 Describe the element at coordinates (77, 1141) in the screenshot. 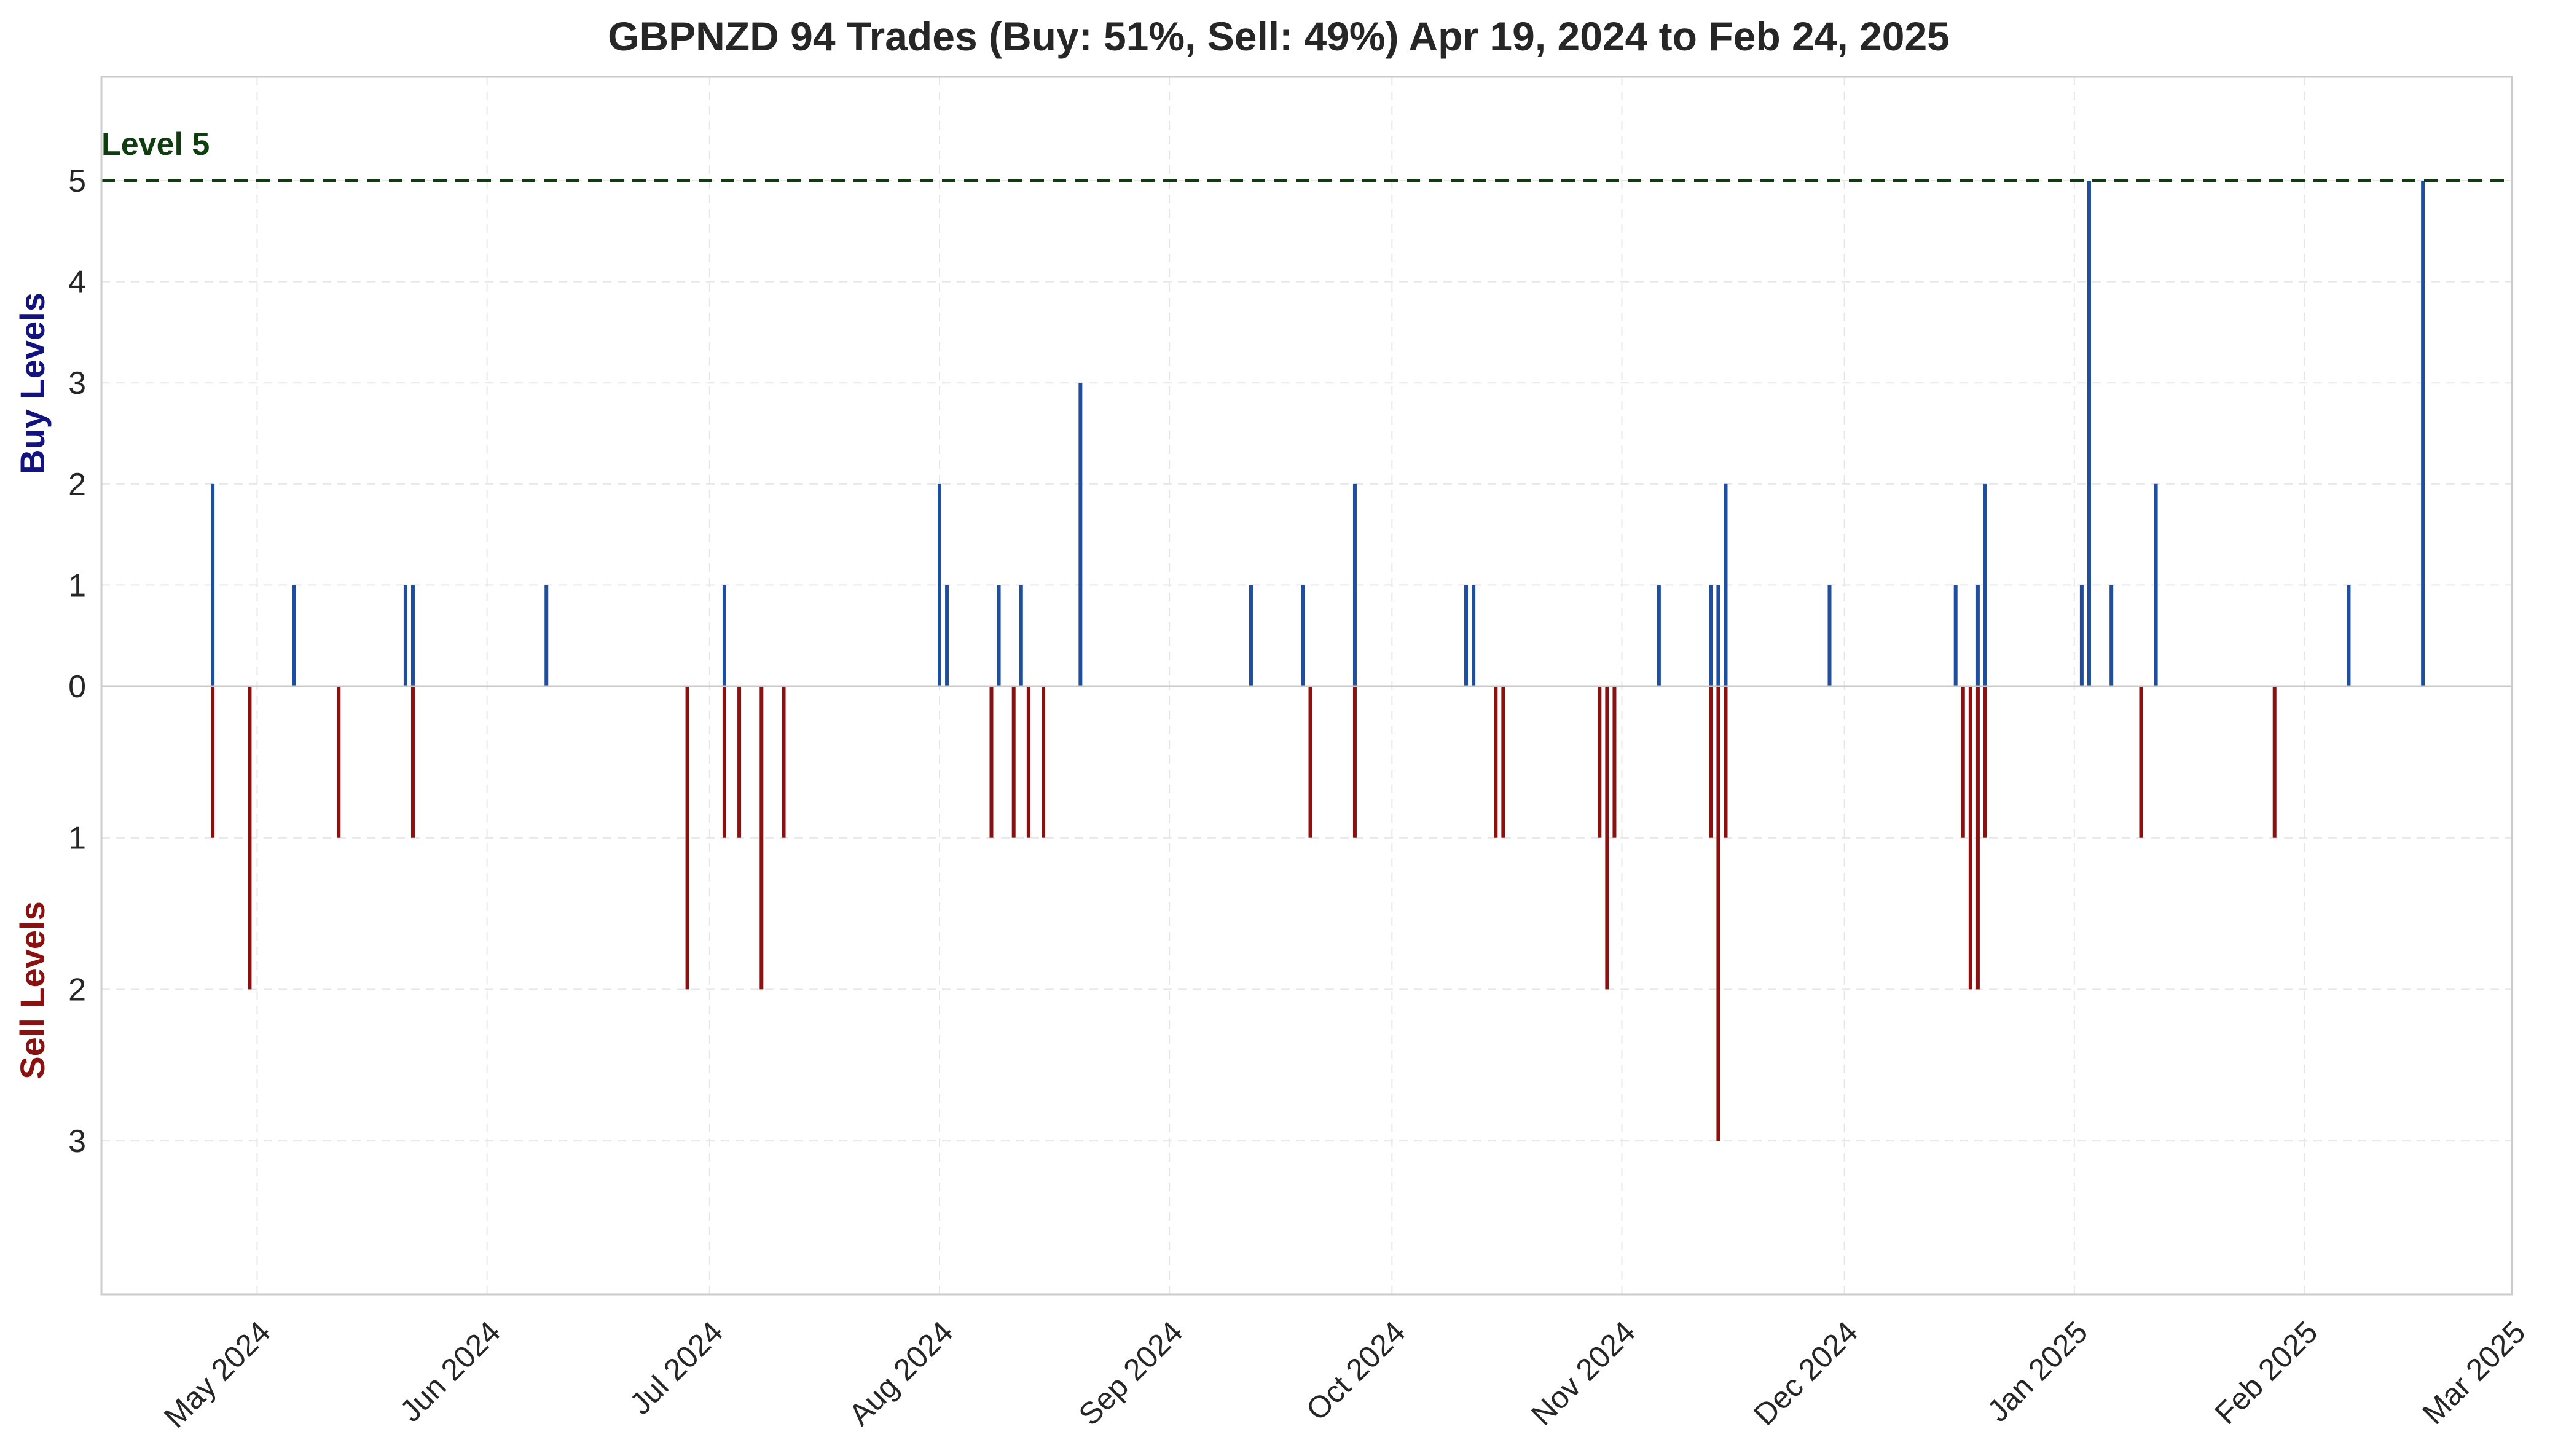

I see `sell-tick-label: 3` at that location.